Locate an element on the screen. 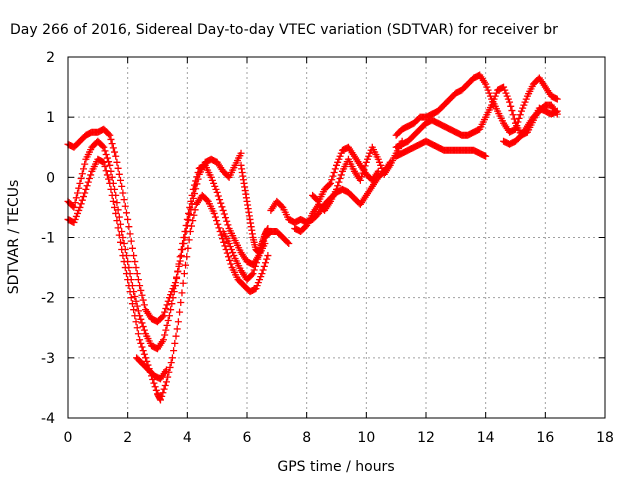  y-axis-label: SDTVAR / TECUs is located at coordinates (14, 237).